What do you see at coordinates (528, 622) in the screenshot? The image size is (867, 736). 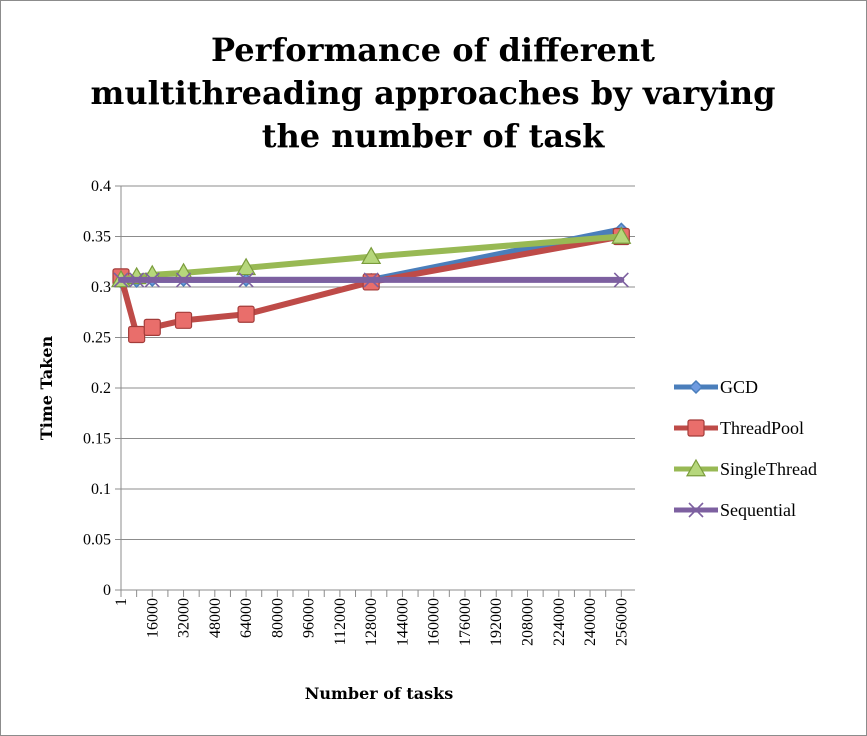 I see `x-tick-label: 208000` at bounding box center [528, 622].